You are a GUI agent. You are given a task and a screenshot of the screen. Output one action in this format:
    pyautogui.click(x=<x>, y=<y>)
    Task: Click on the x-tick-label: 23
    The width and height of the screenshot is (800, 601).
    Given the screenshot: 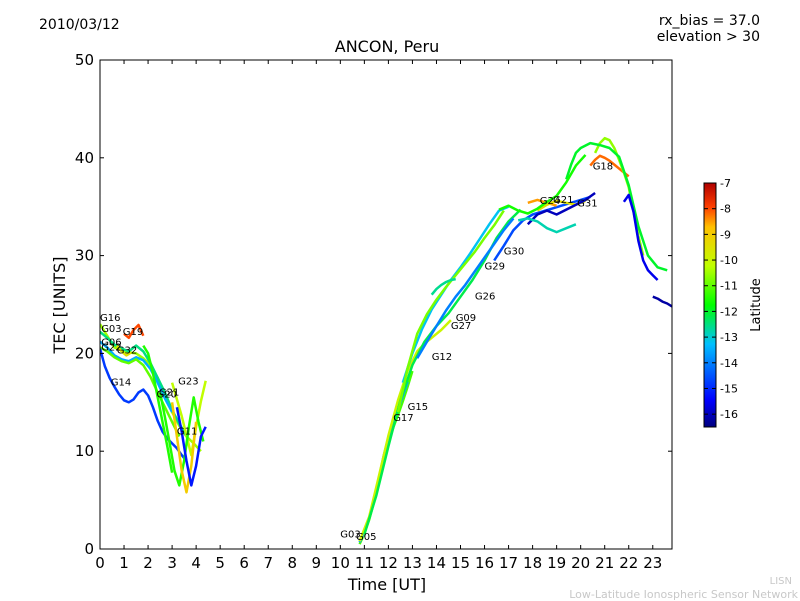 What is the action you would take?
    pyautogui.click(x=652, y=563)
    